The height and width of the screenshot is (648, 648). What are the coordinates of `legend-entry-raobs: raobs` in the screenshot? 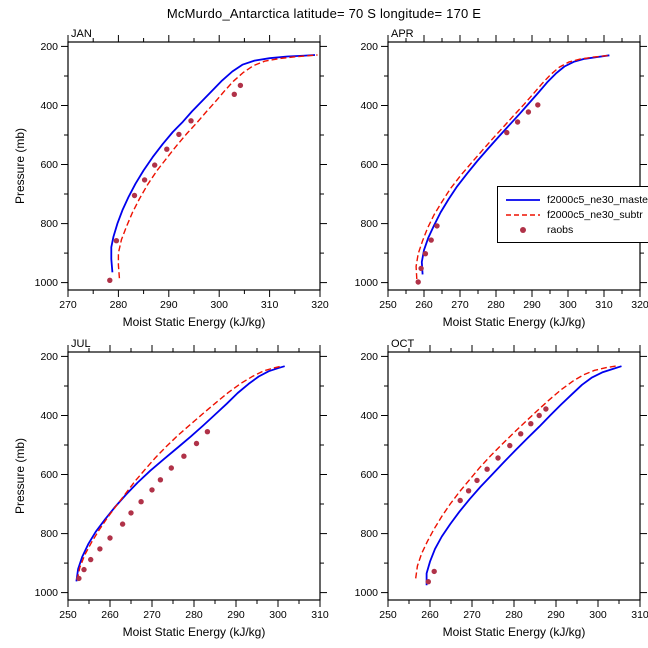 It's located at (576, 229).